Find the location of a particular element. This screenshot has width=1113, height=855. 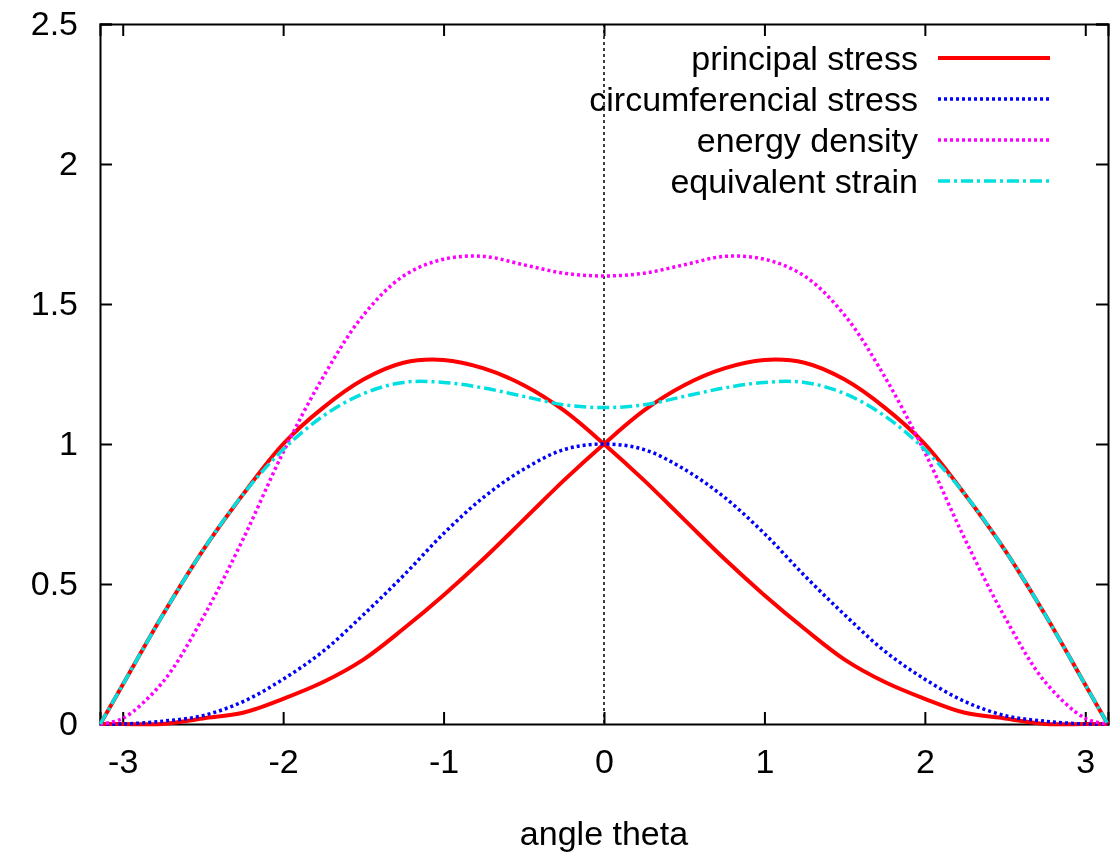

x-tick-label: 3 is located at coordinates (1086, 760).